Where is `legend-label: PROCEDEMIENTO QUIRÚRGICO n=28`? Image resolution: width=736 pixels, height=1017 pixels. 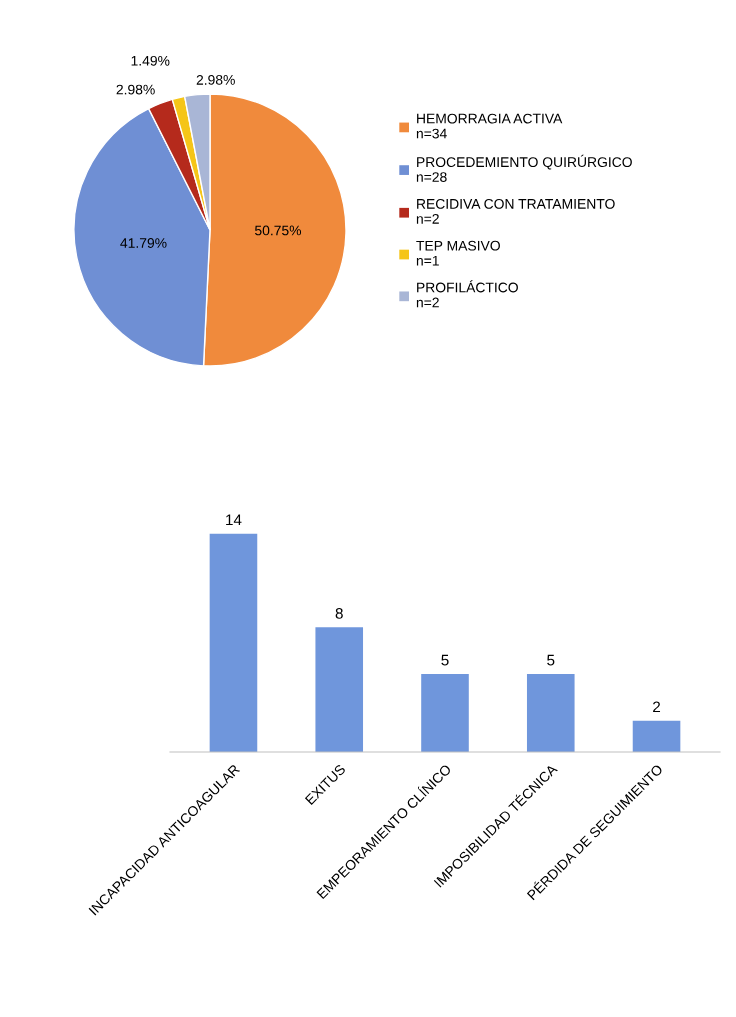 legend-label: PROCEDEMIENTO QUIRÚRGICO n=28 is located at coordinates (524, 168).